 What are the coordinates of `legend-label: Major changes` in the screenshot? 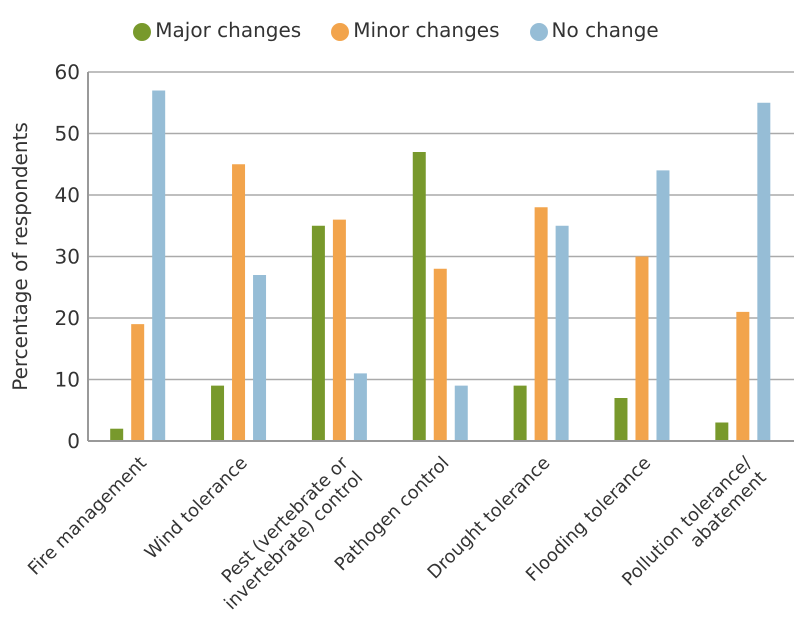 It's located at (228, 30).